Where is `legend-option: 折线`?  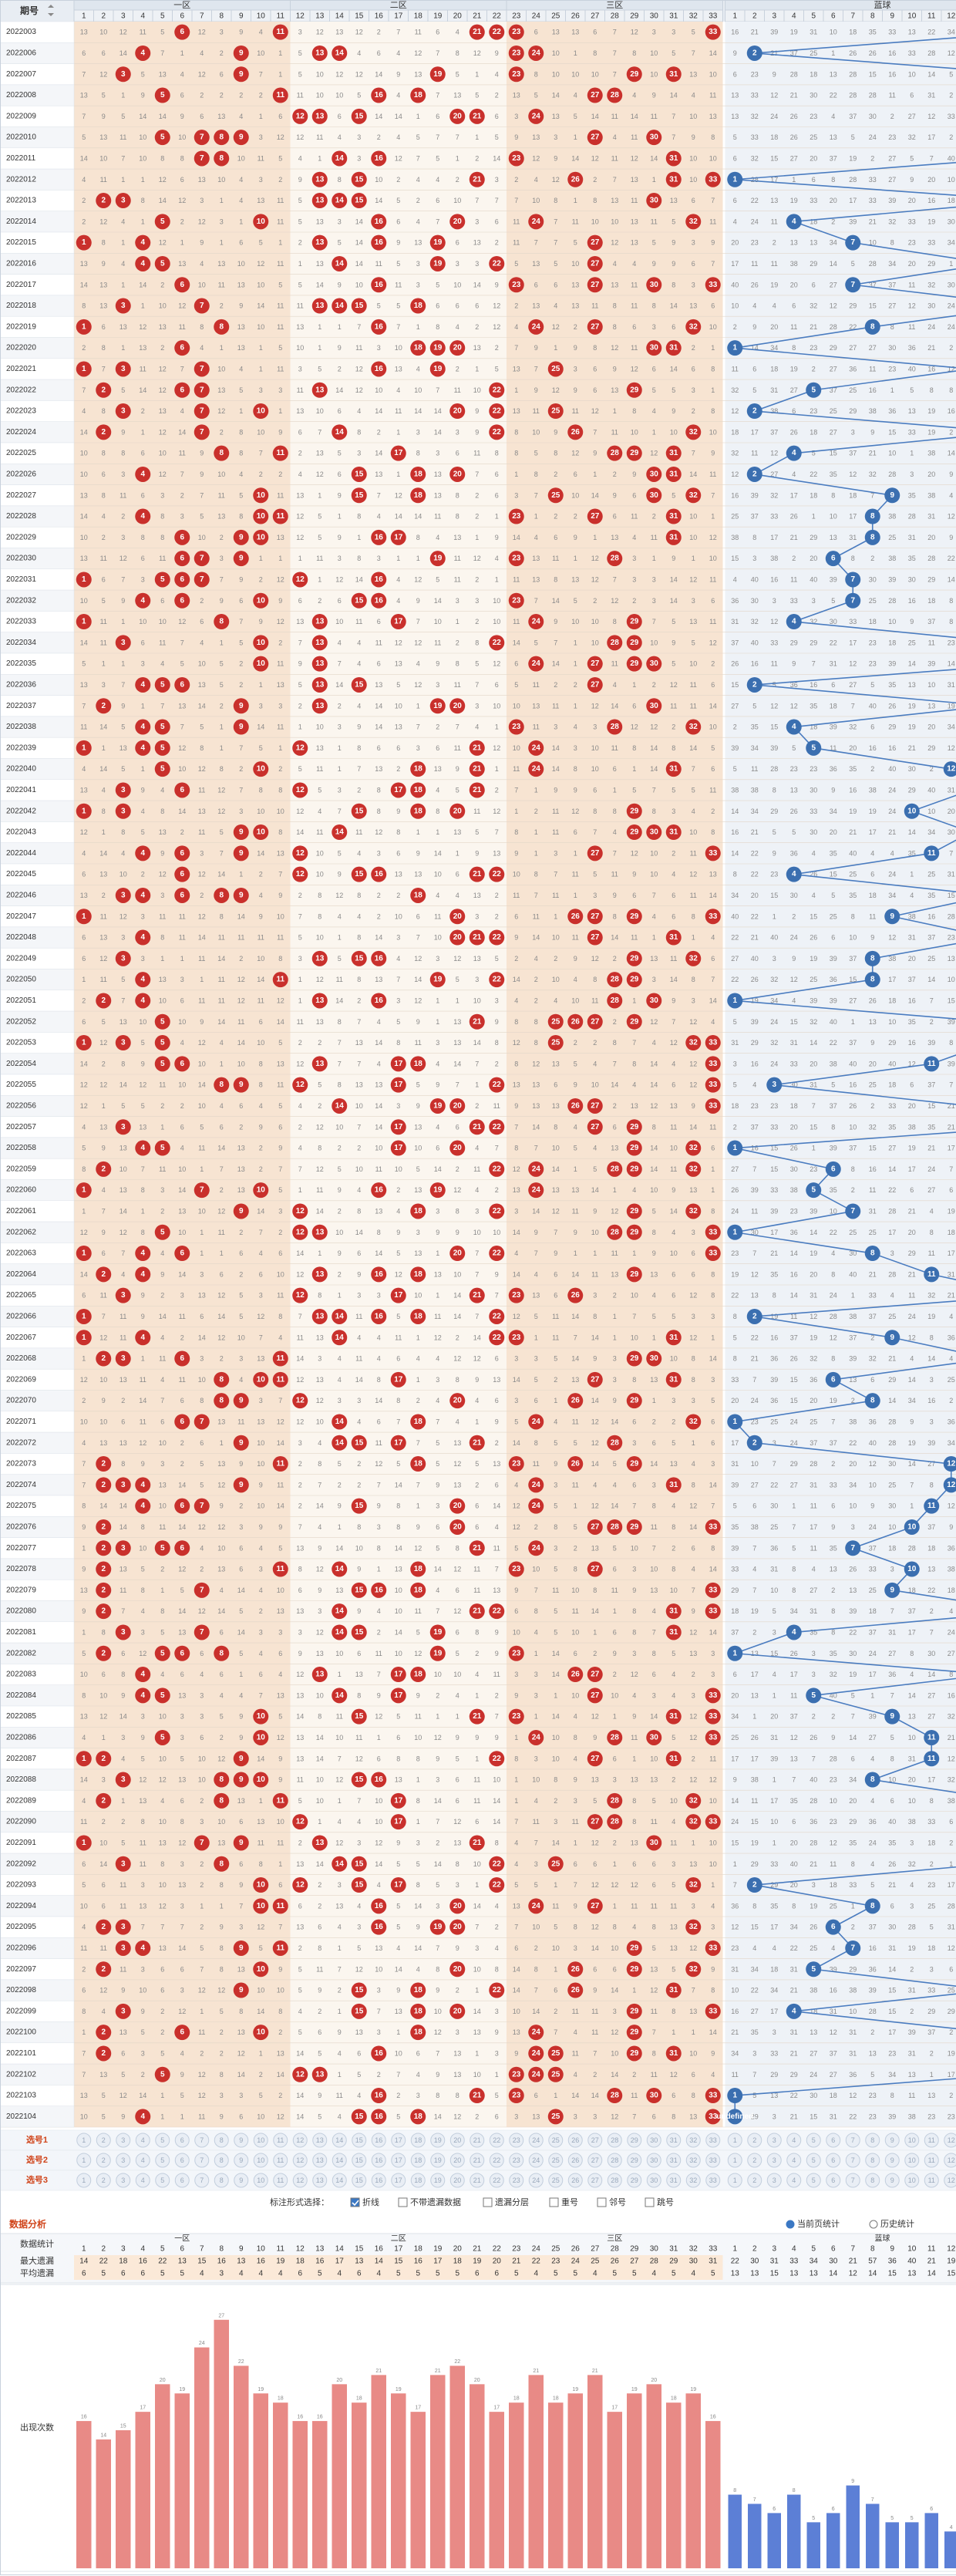
legend-option: 折线 is located at coordinates (364, 2202).